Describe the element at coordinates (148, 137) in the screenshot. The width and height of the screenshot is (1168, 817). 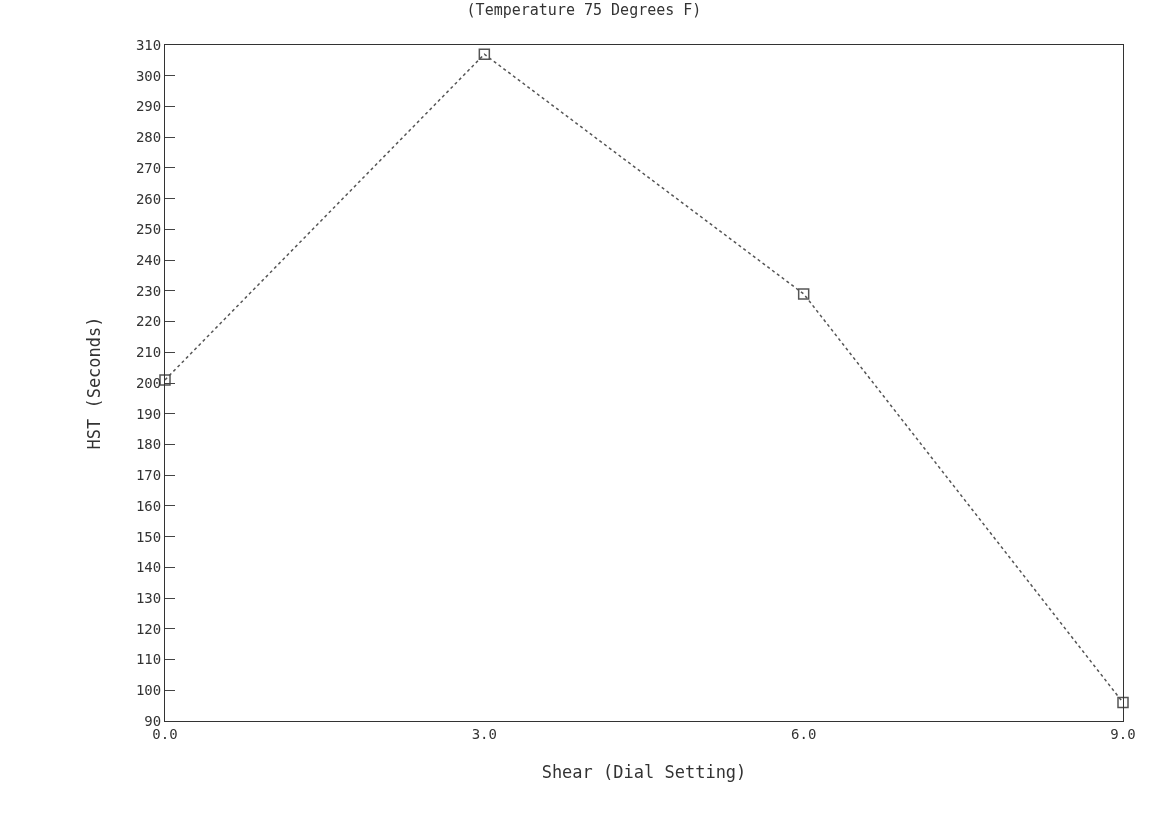
I see `y-tick-label: 280` at that location.